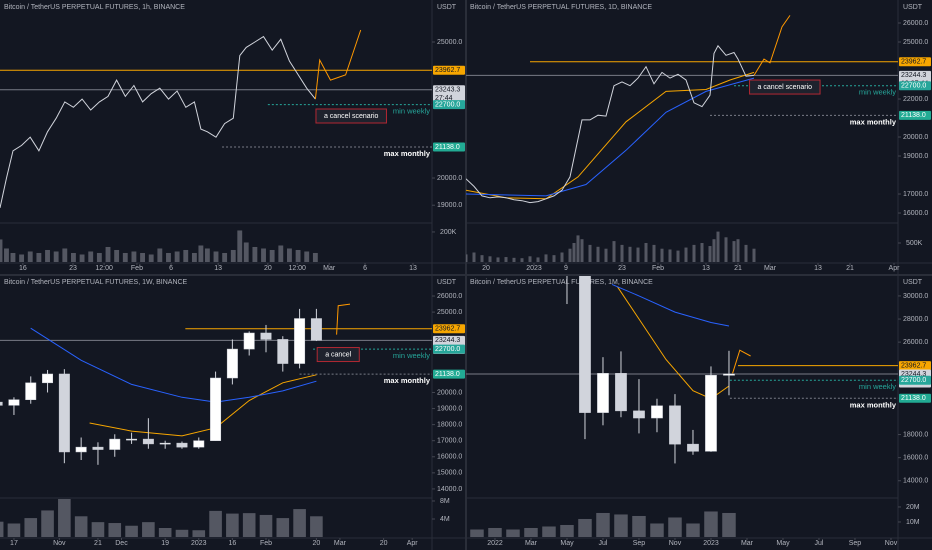  Describe the element at coordinates (449, 457) in the screenshot. I see `y-tick-label: 16000.0` at that location.